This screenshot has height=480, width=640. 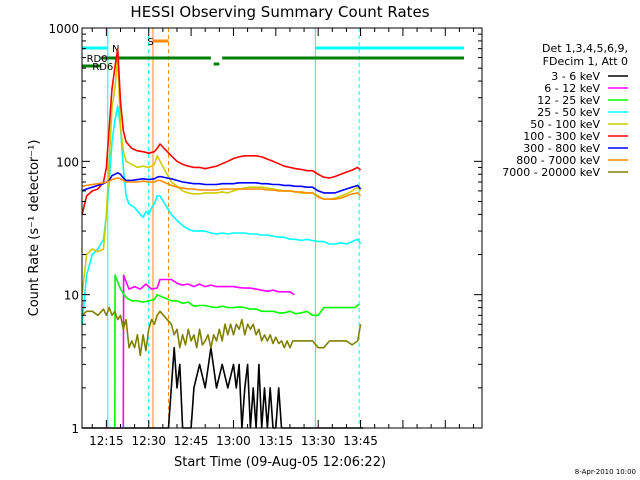 I want to click on x-tick-label: 13:00, so click(x=233, y=441).